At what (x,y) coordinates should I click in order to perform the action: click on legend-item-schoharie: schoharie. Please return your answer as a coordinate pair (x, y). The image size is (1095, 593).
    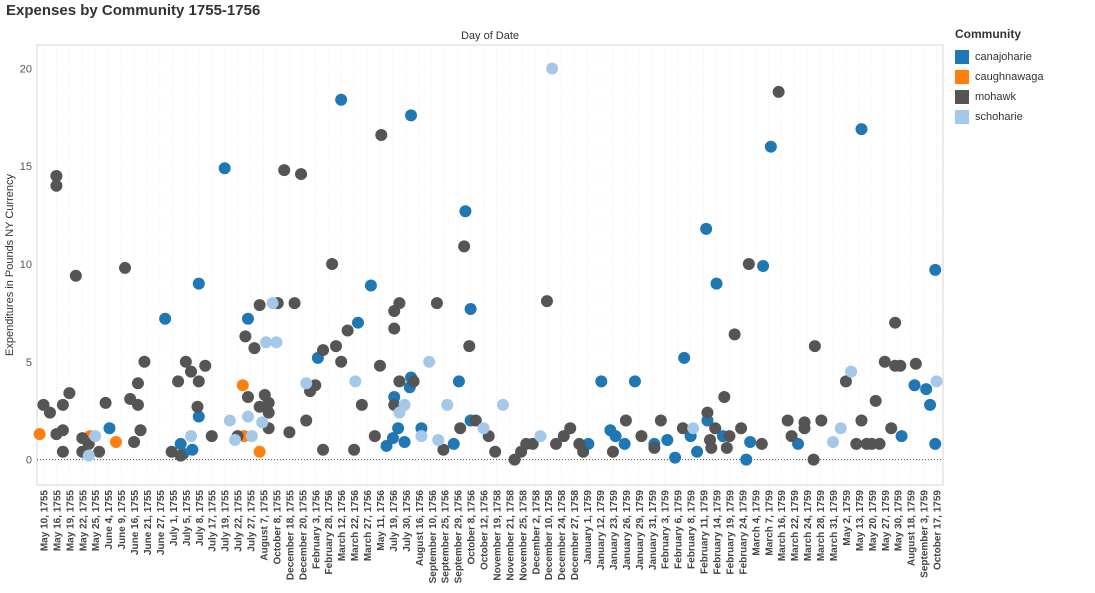
    Looking at the image, I should click on (1022, 117).